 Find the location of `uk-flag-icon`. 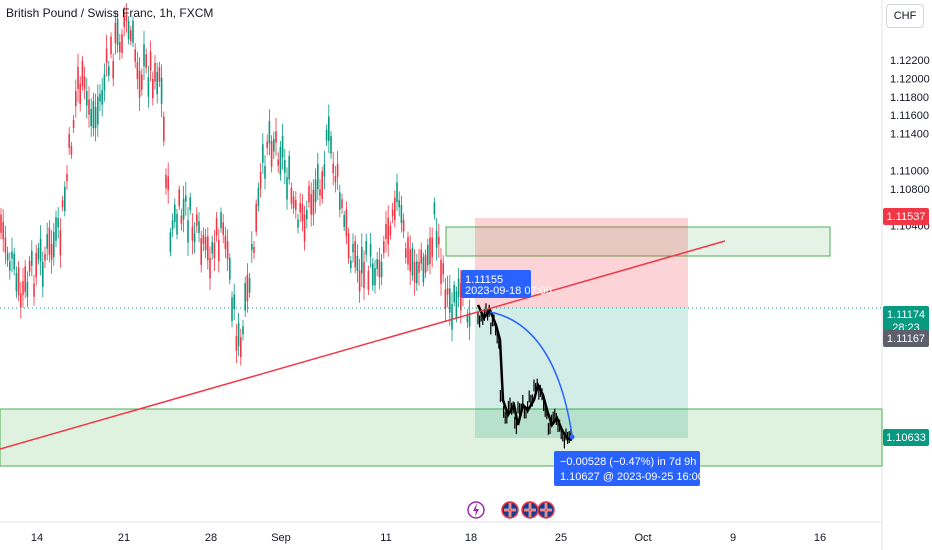

uk-flag-icon is located at coordinates (510, 510).